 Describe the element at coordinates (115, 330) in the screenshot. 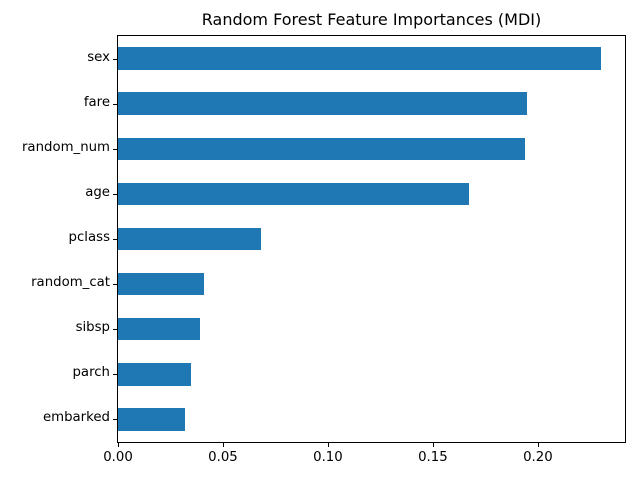

I see `y-tick-mark-sibsp` at that location.